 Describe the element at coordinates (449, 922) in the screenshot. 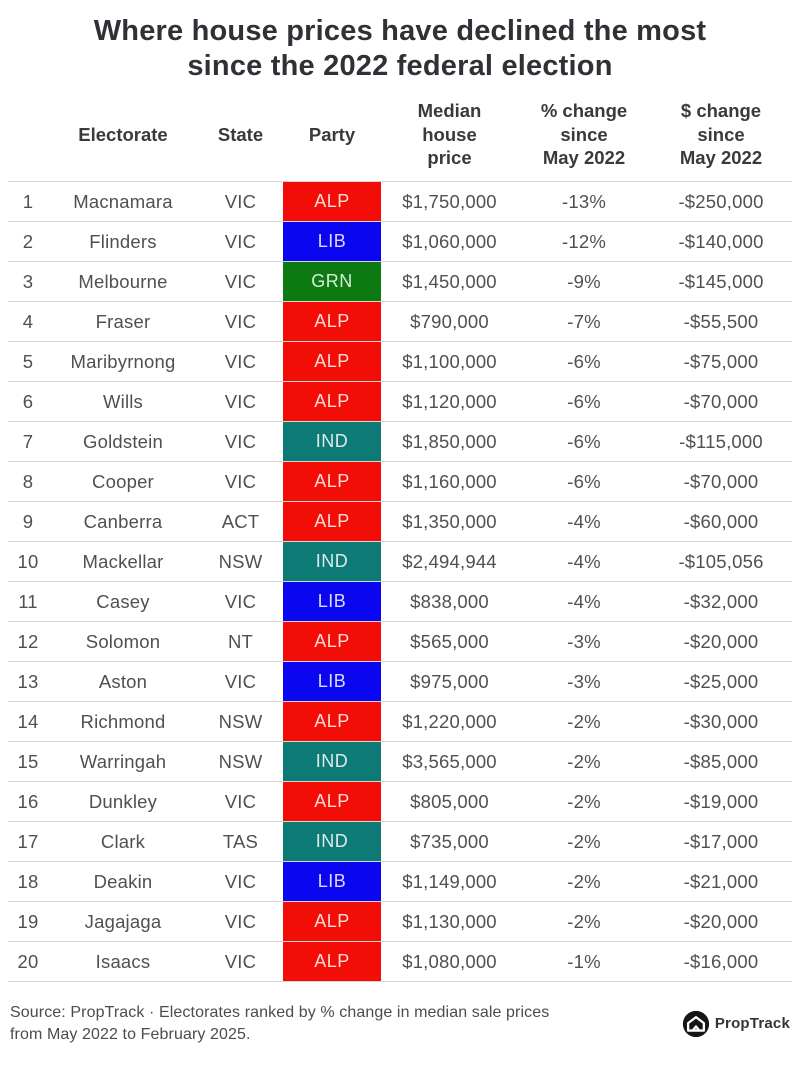

I see `median-price-cell: $1,130,000` at that location.